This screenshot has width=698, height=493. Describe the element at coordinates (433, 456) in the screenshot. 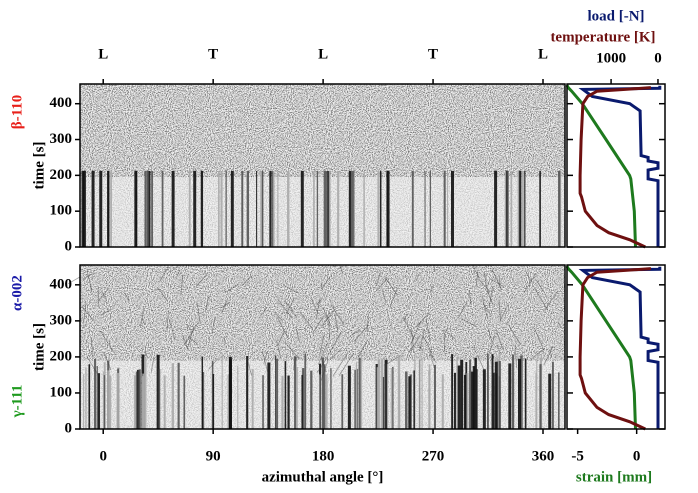

I see `x-tick-label: 270` at that location.